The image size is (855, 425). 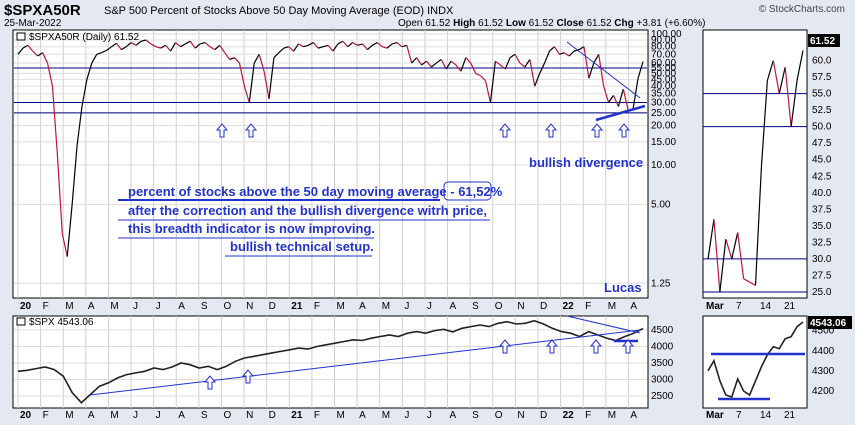 I want to click on inset-y-tick-label: 27.5, so click(x=822, y=275).